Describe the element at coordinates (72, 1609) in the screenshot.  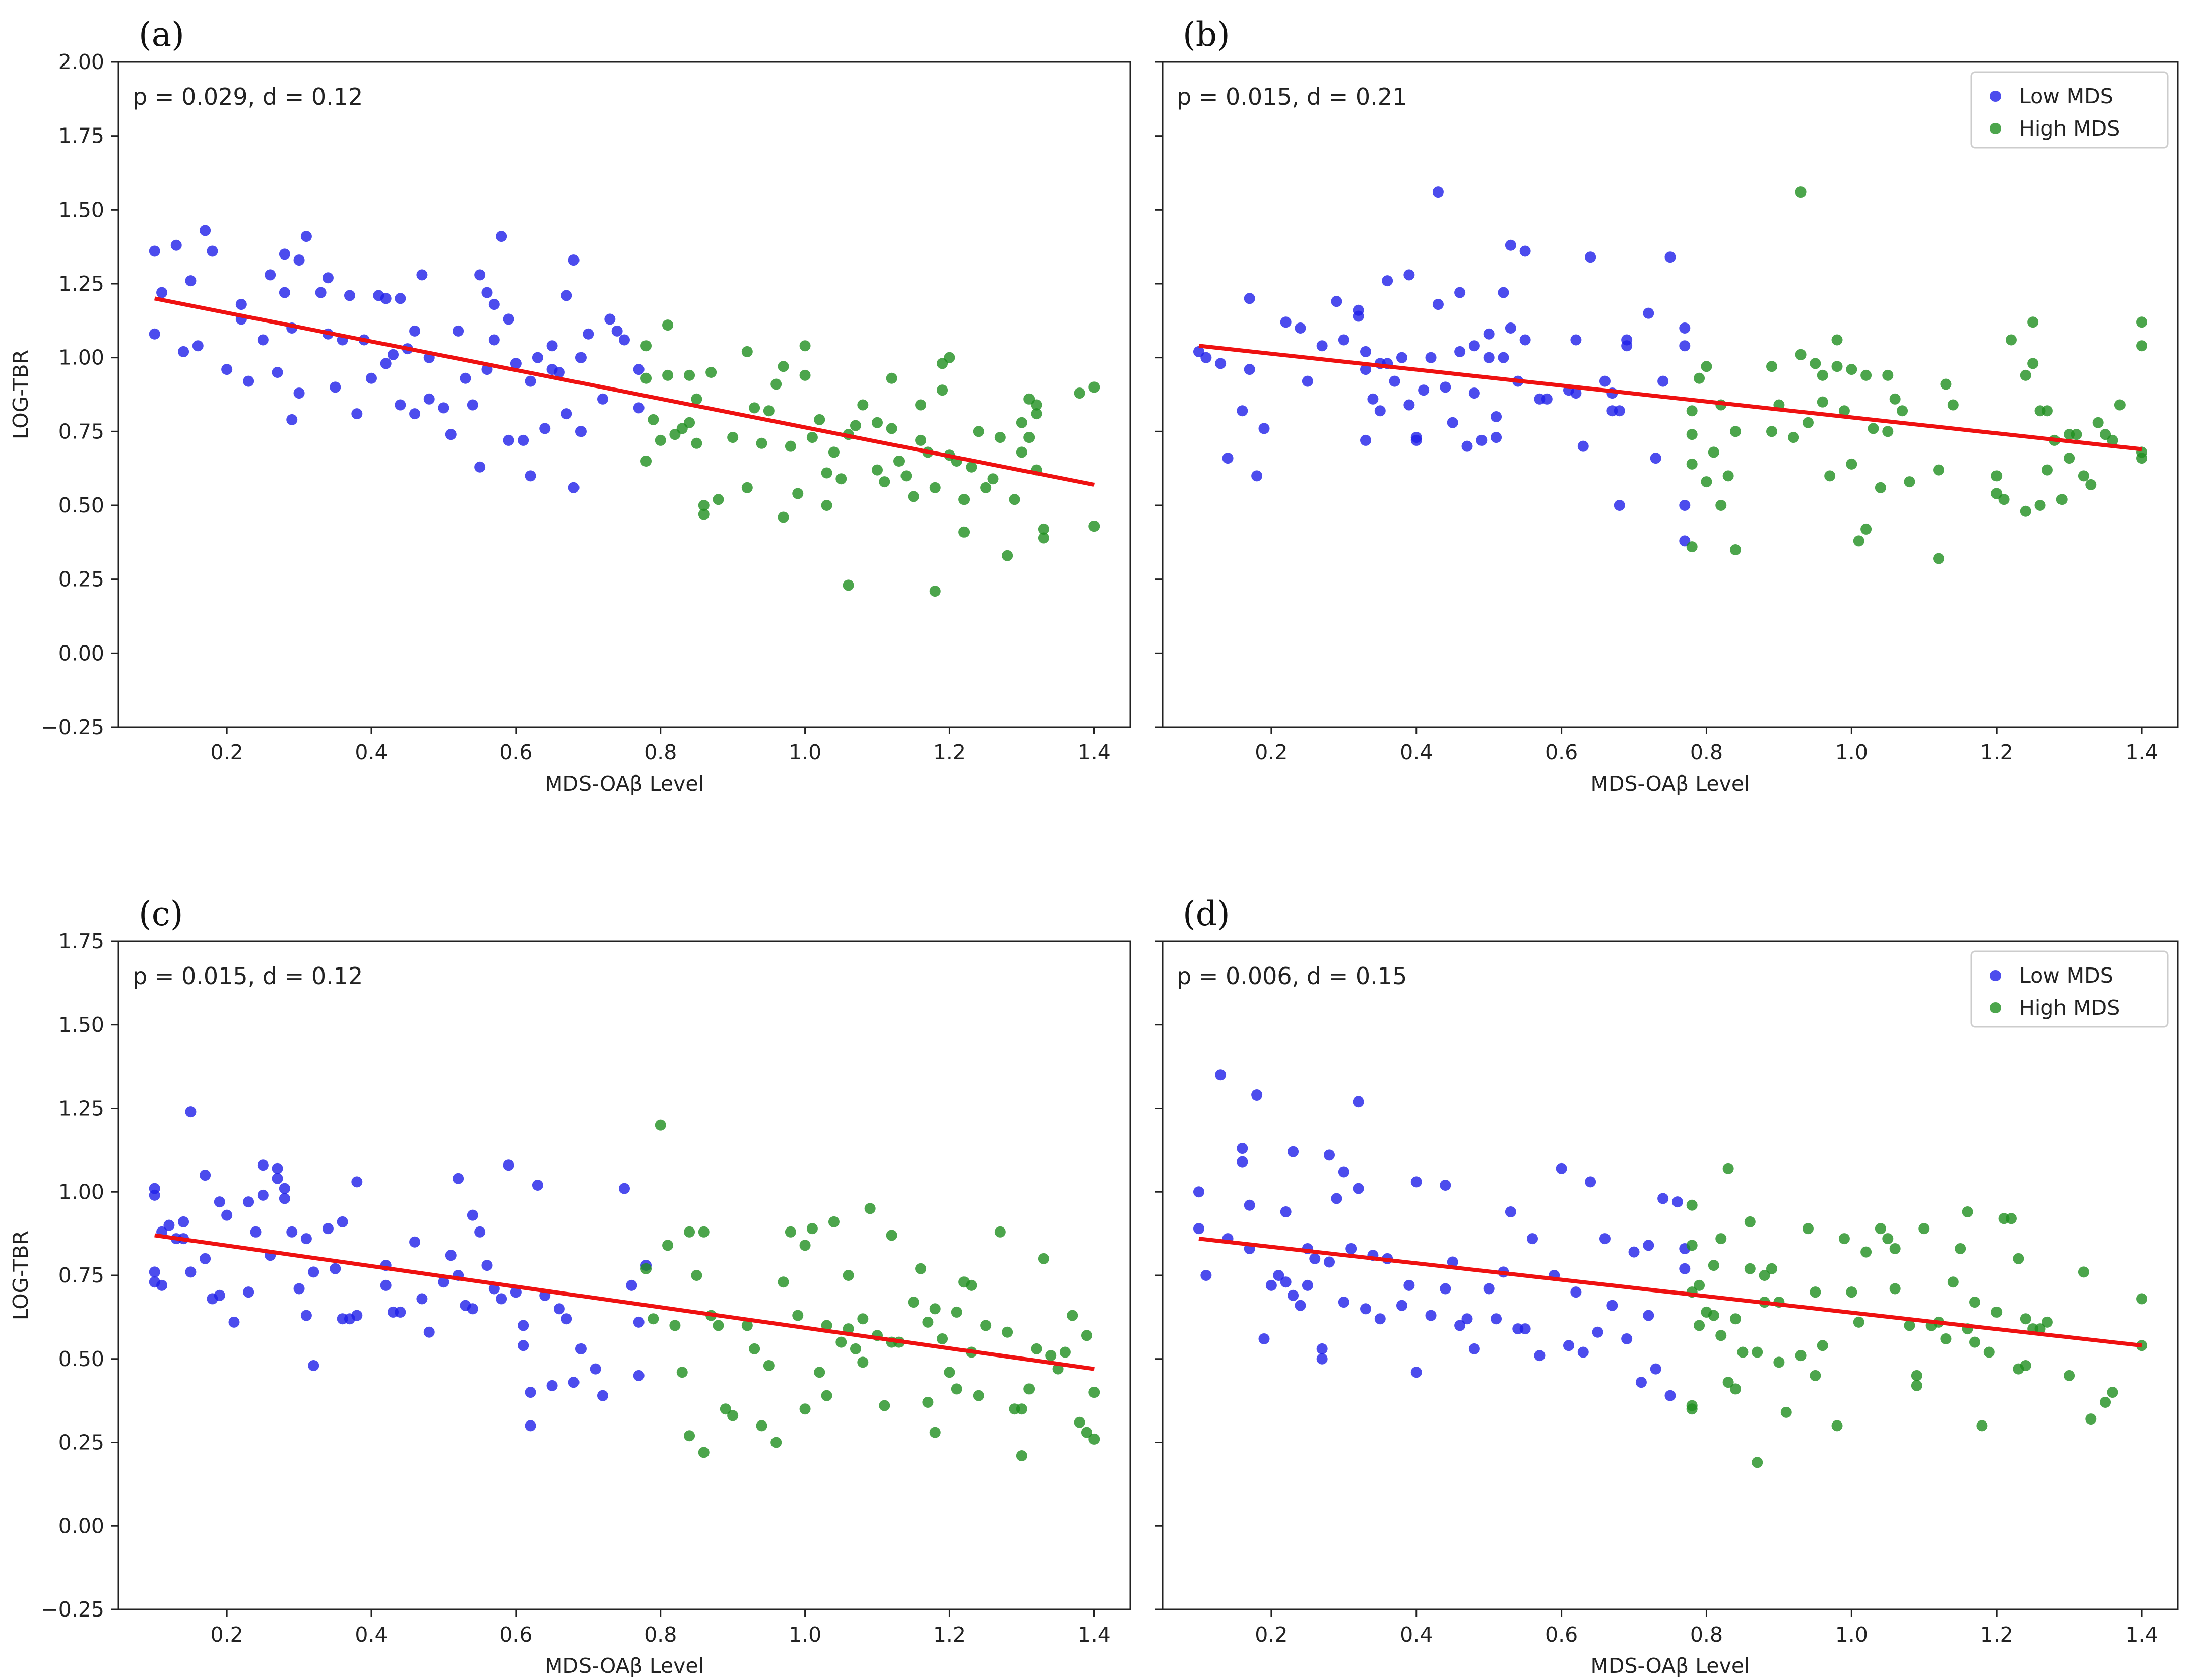
I see `y-tick-label: −0.25` at that location.